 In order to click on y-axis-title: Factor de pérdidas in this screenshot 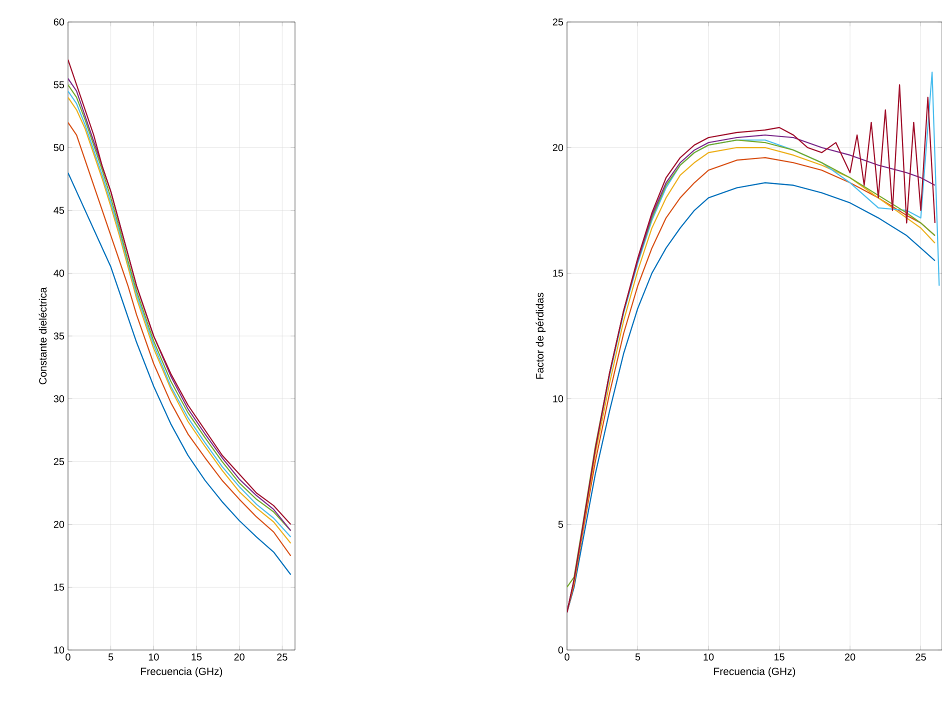, I will do `click(541, 335)`.